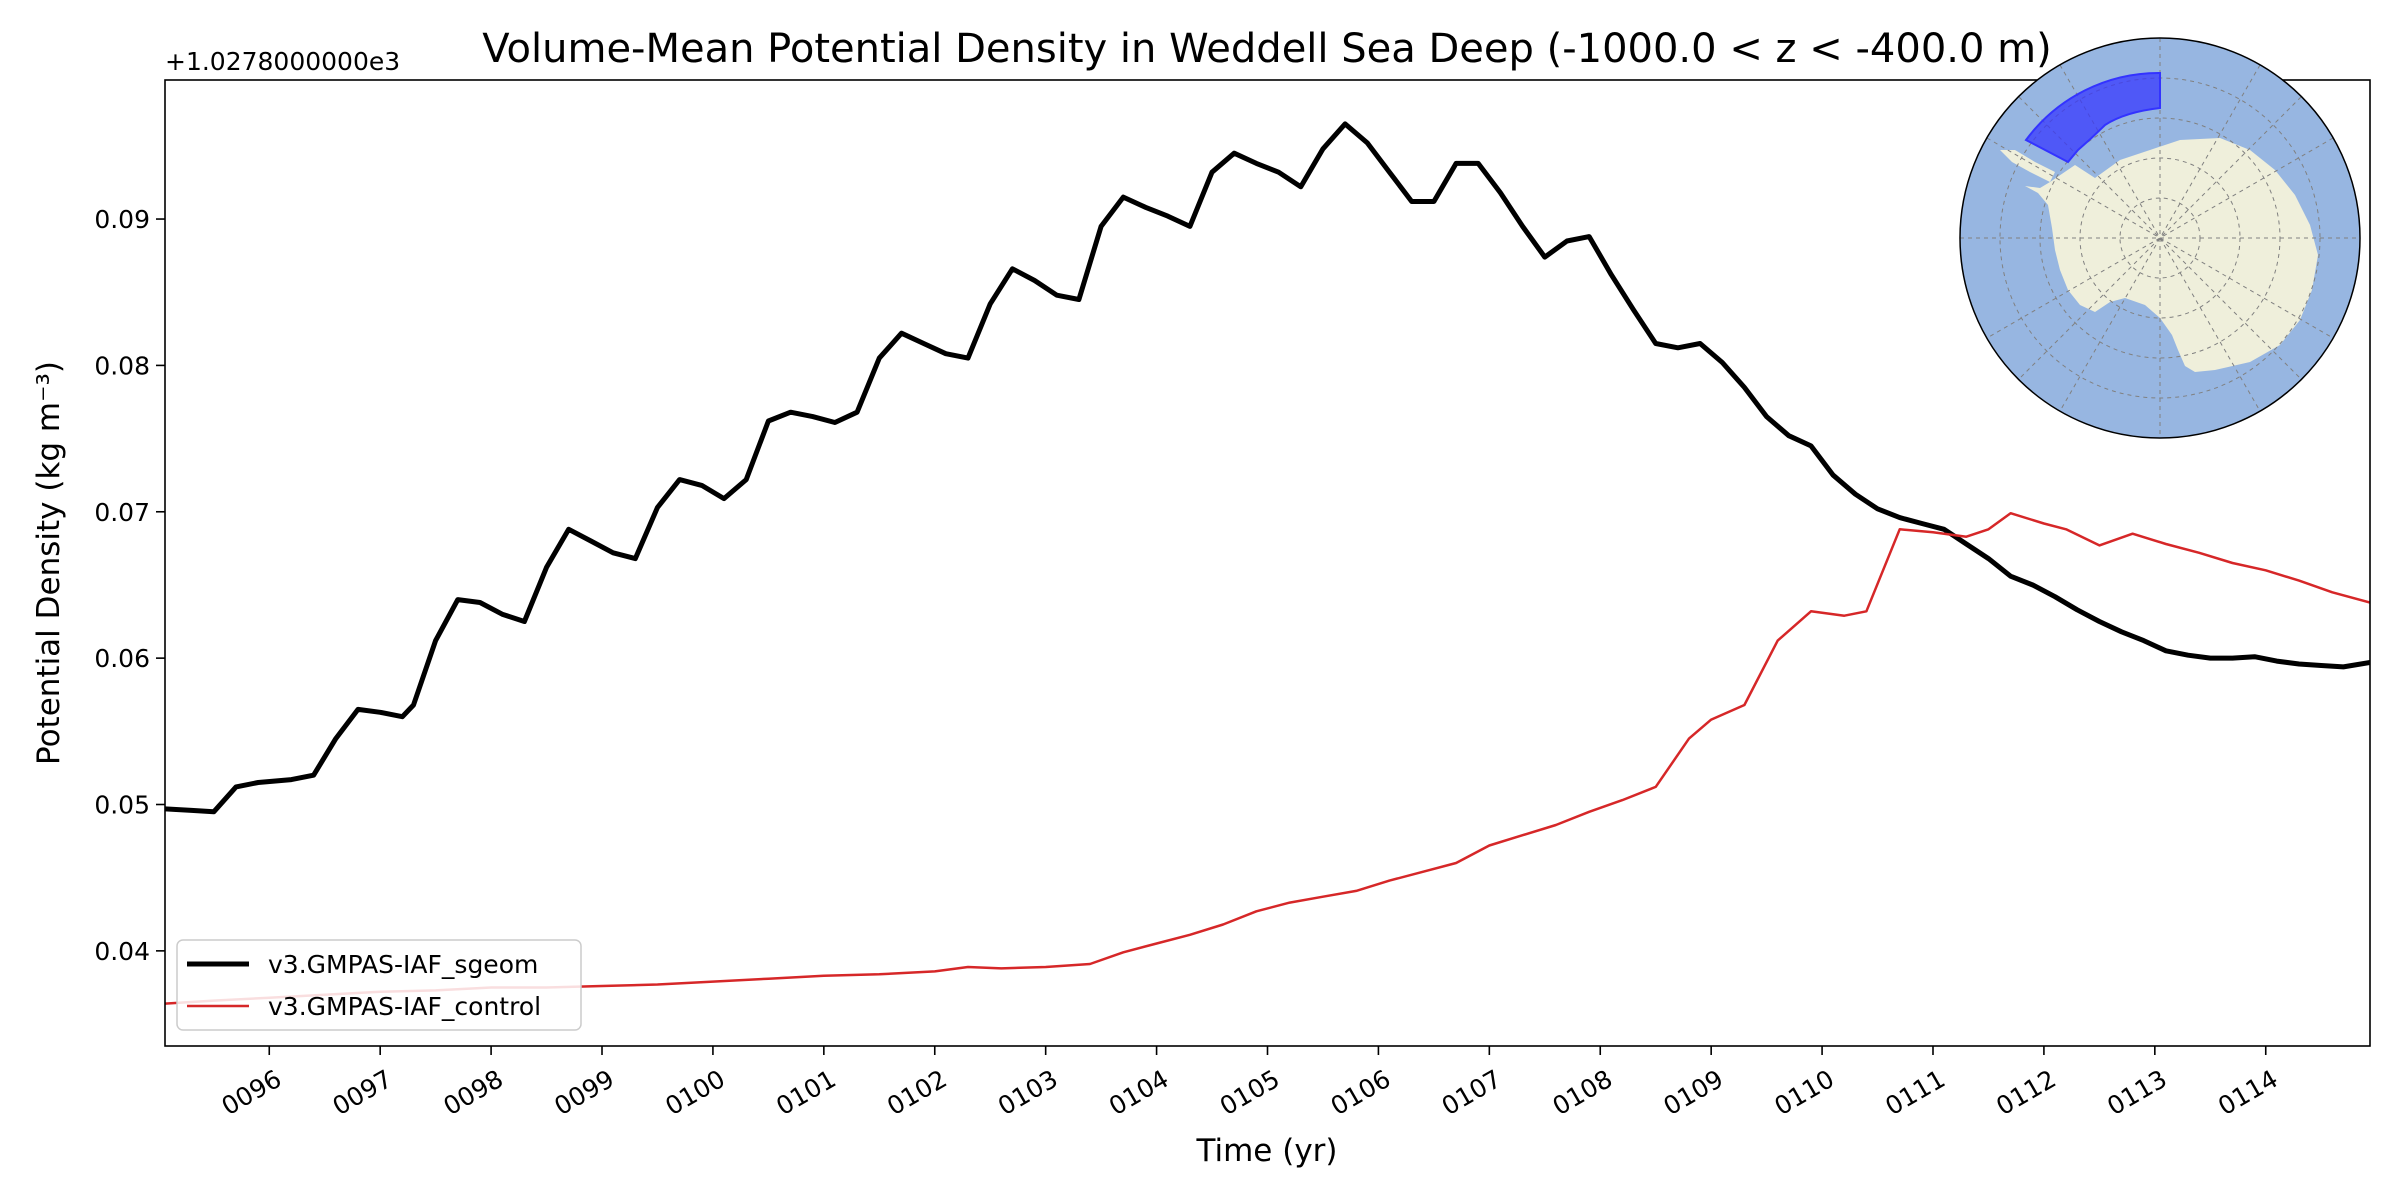 This screenshot has height=1200, width=2400. Describe the element at coordinates (1028, 1092) in the screenshot. I see `x-tick-label: 0103` at that location.